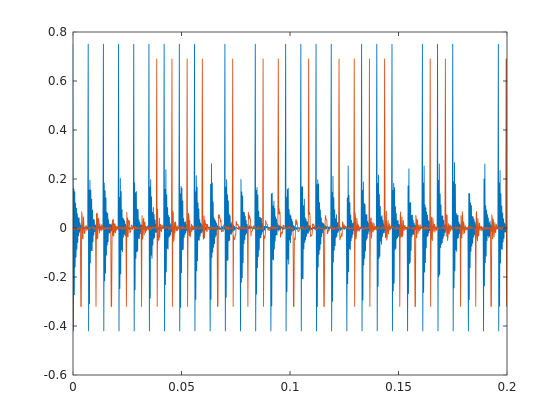 The width and height of the screenshot is (560, 420). What do you see at coordinates (57, 130) in the screenshot?
I see `y-tick-label: 0.4` at bounding box center [57, 130].